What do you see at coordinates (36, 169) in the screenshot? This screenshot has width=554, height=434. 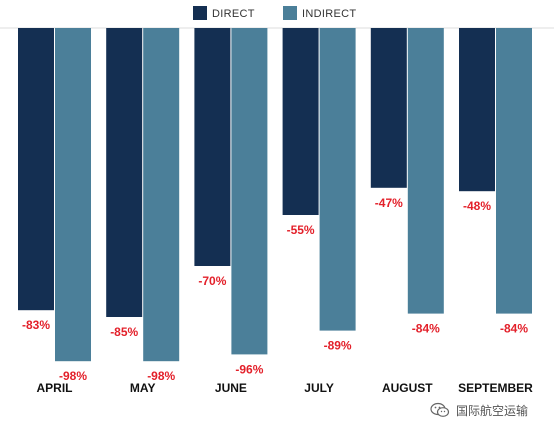 I see `bar-direct-april` at bounding box center [36, 169].